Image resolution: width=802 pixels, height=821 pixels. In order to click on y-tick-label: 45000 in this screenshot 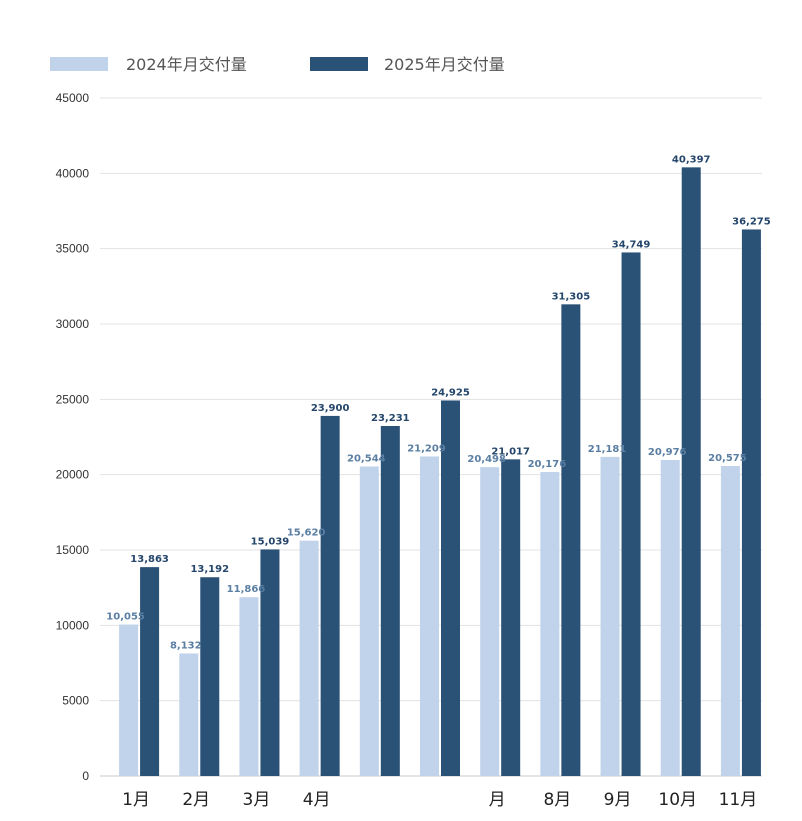, I will do `click(73, 98)`.